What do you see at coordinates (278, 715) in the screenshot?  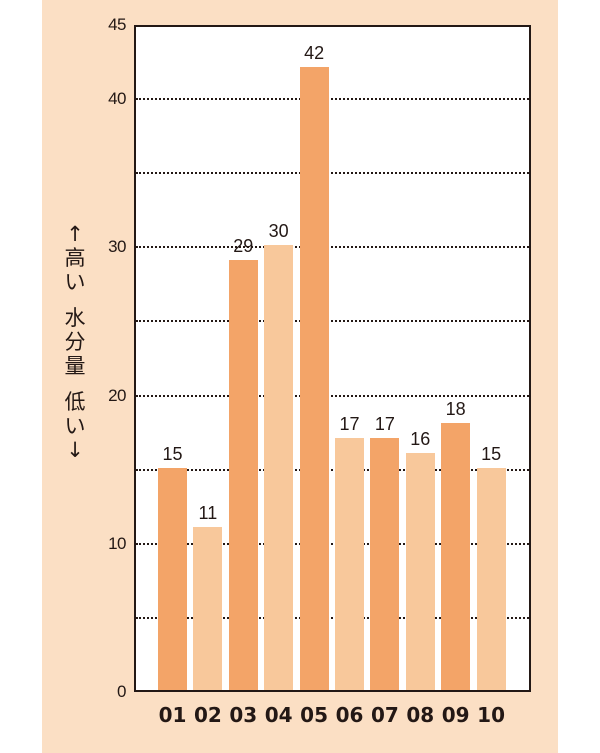 I see `x-tick-label: 04` at bounding box center [278, 715].